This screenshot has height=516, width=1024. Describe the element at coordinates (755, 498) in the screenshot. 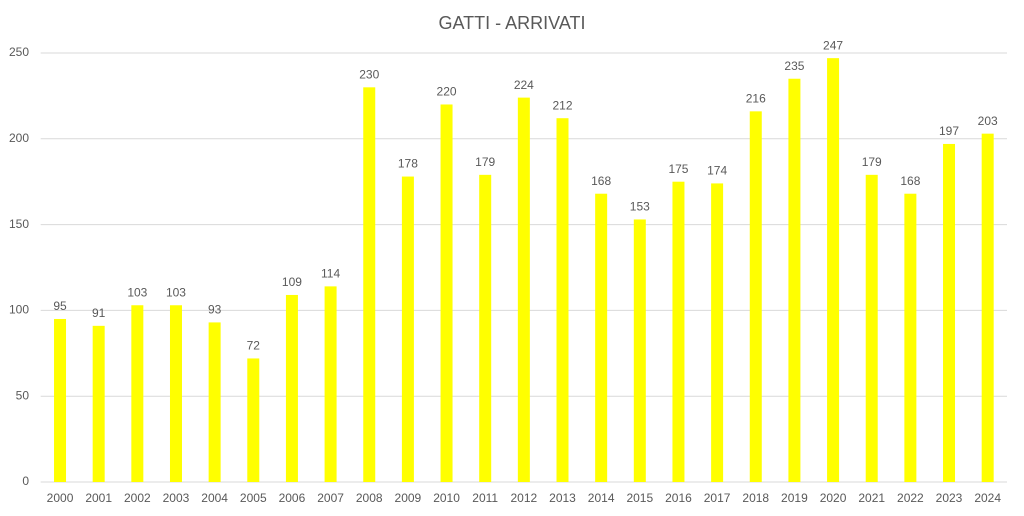

I see `x-tick-label: 2018` at that location.